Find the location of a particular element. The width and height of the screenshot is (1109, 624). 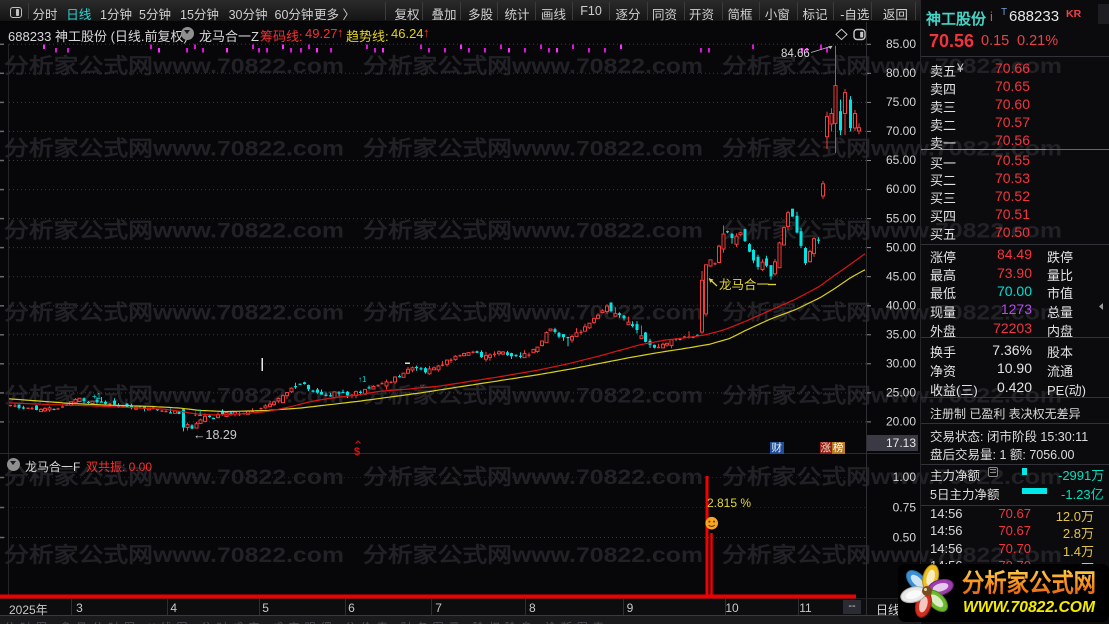

svg-text: 40.00 is located at coordinates (901, 305).